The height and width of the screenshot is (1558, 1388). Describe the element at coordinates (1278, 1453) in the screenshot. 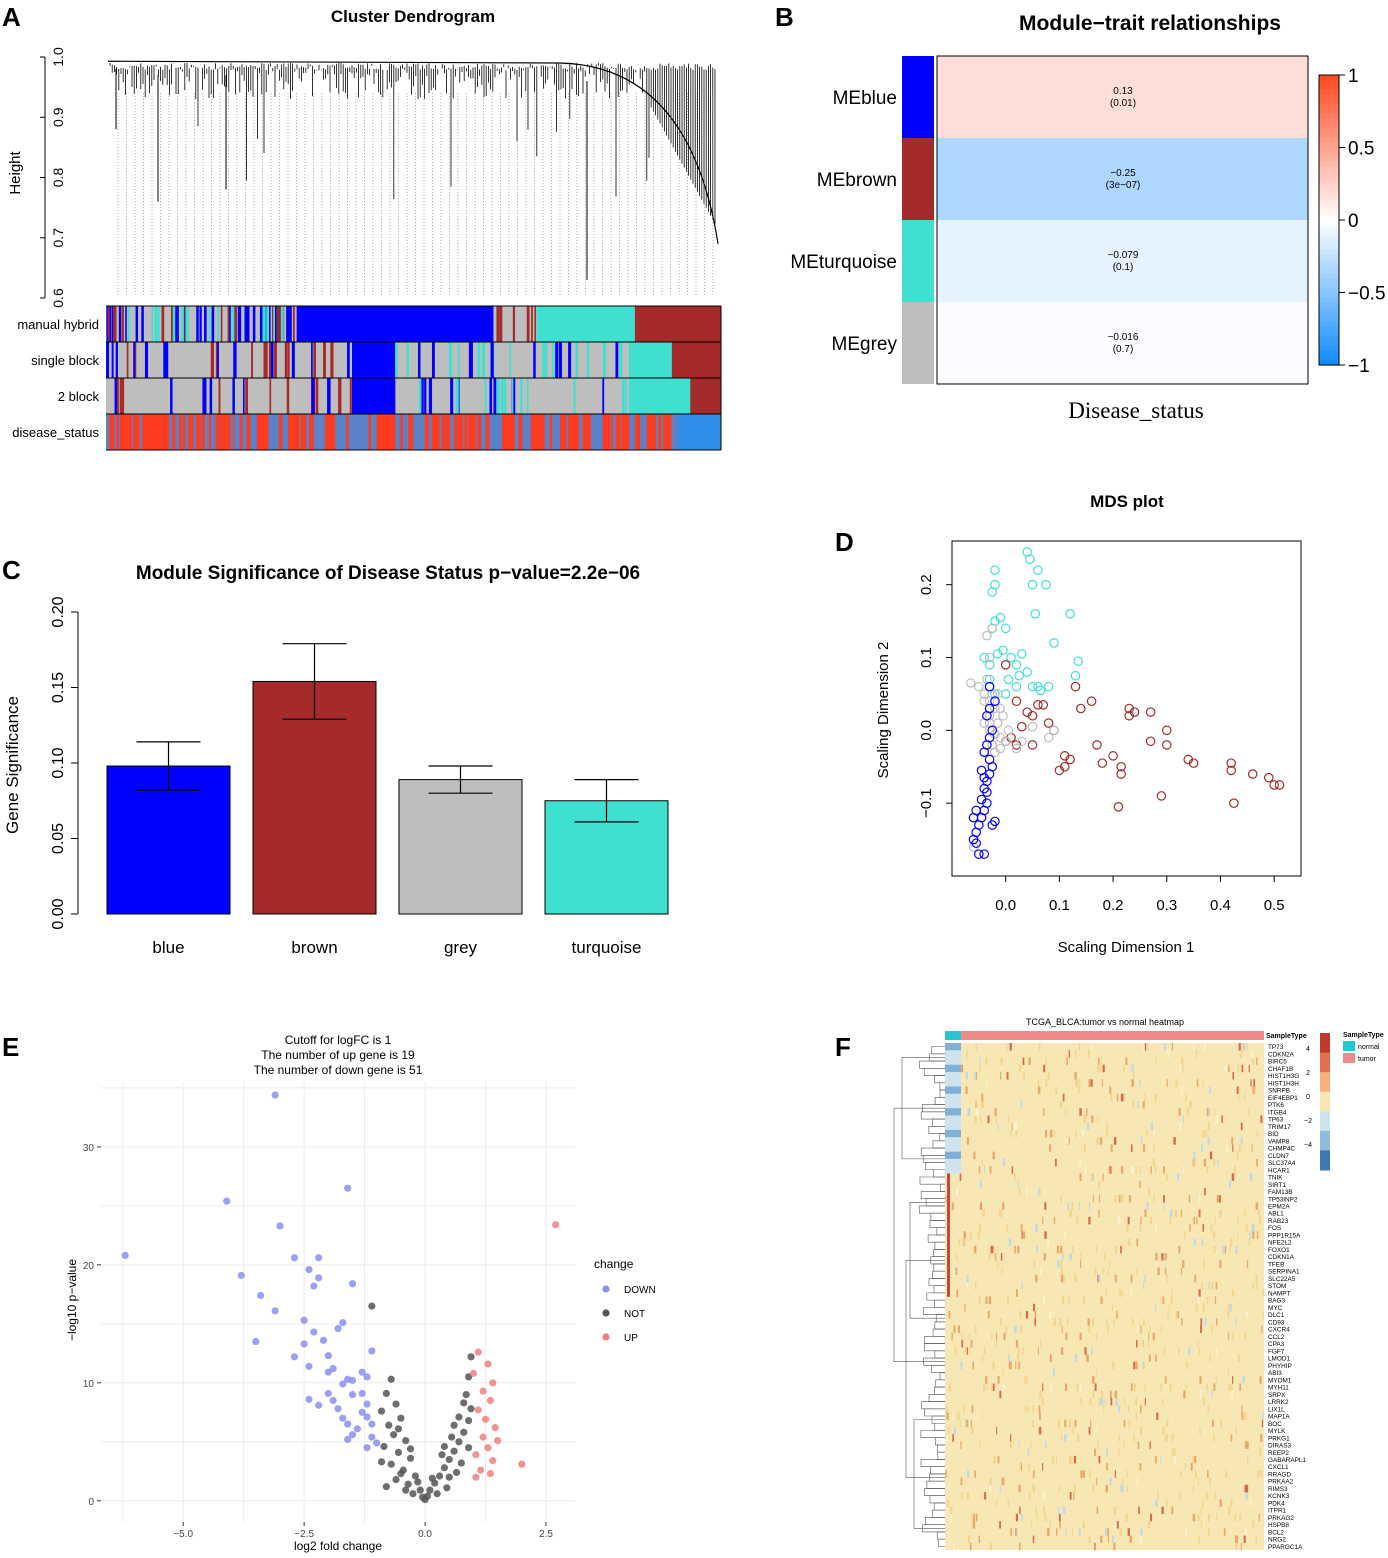

I see `f-gene-label: REEP2` at that location.